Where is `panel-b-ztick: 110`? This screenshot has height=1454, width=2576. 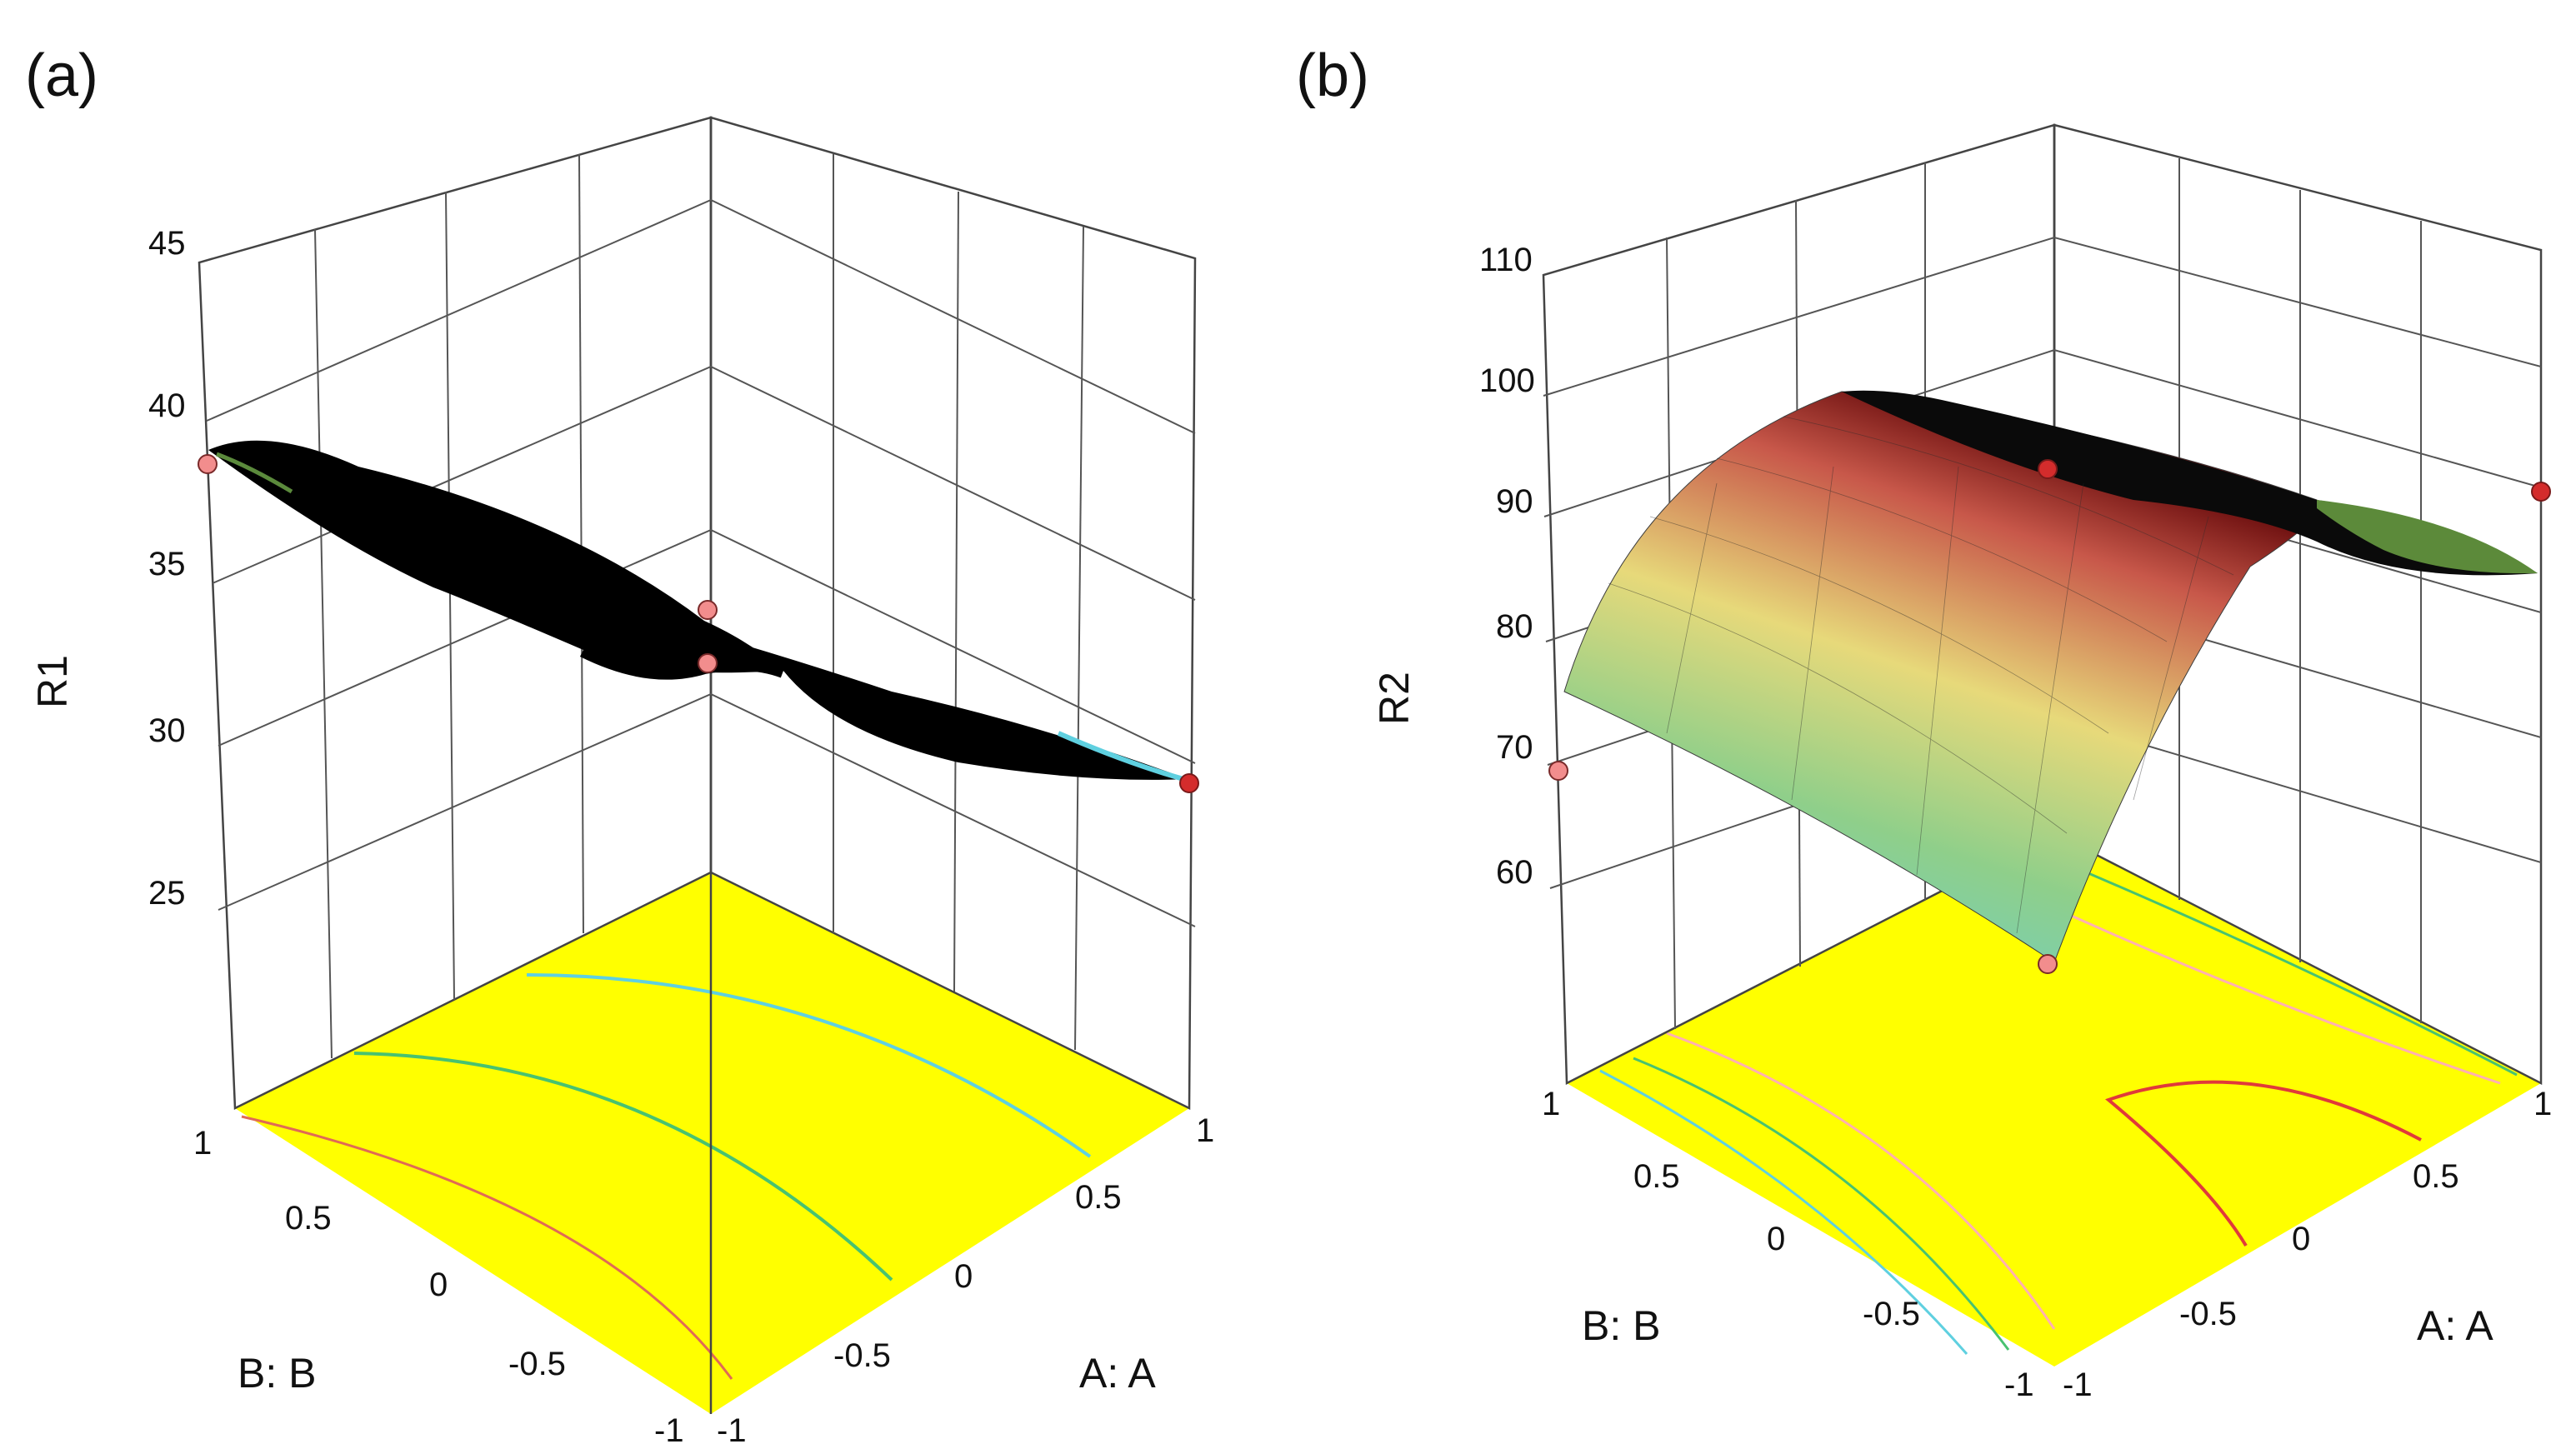 panel-b-ztick: 110 is located at coordinates (1506, 260).